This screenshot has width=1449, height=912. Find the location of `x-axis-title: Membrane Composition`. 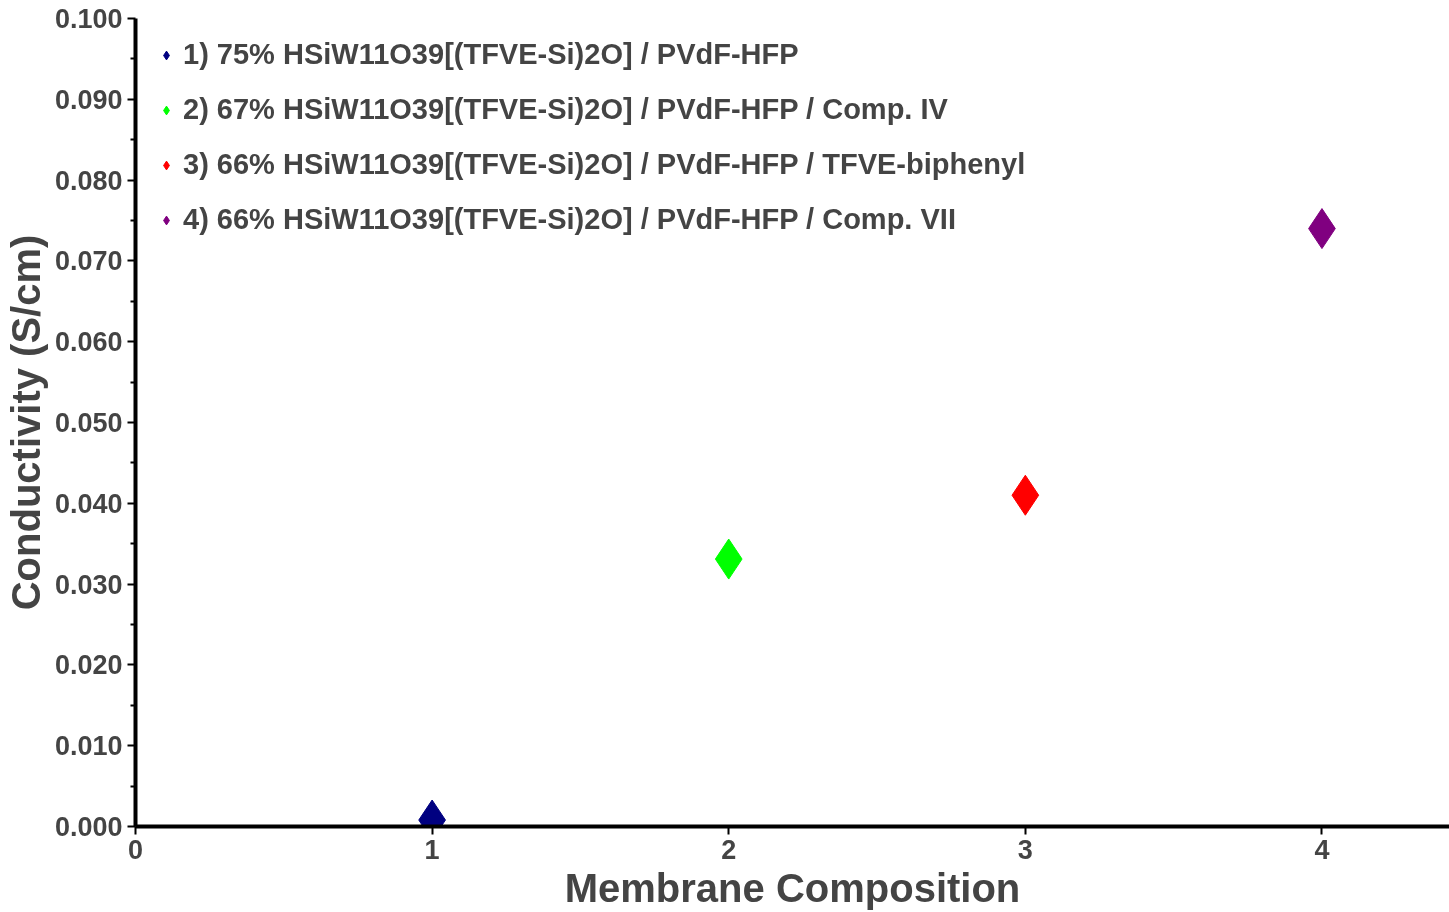

x-axis-title: Membrane Composition is located at coordinates (792, 887).